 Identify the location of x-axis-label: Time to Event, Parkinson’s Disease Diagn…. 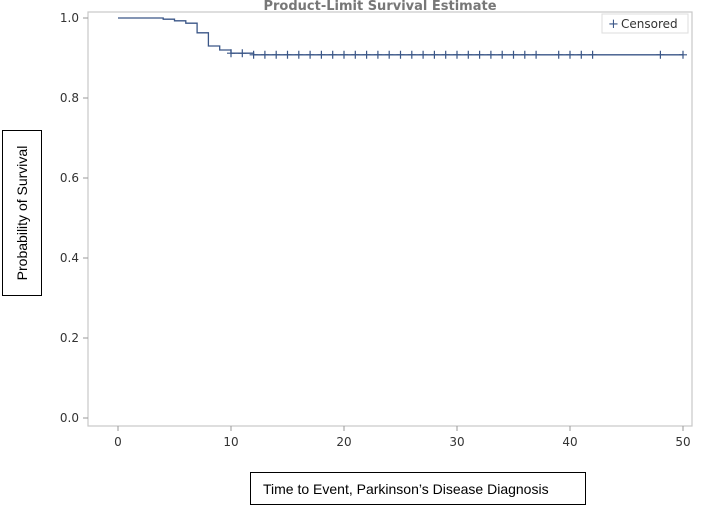
(406, 488).